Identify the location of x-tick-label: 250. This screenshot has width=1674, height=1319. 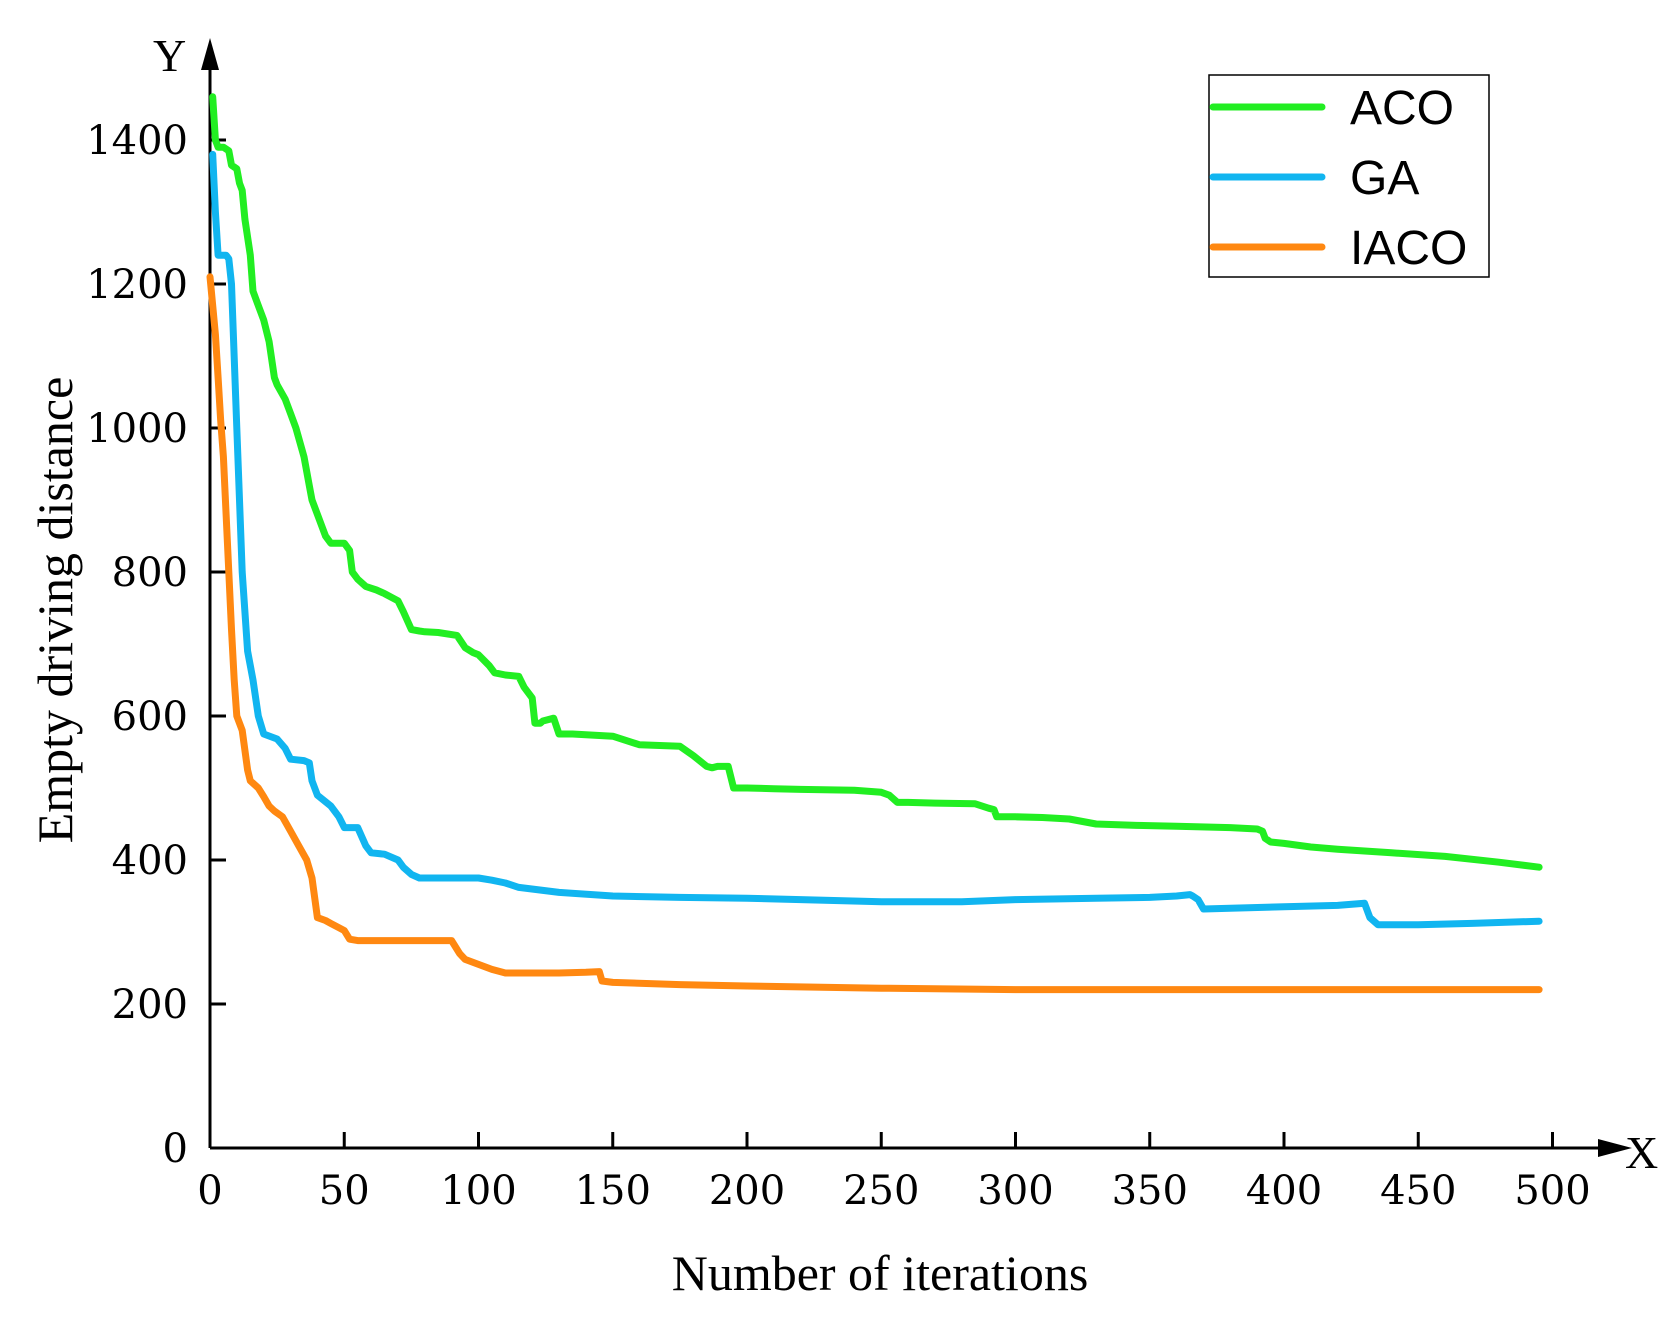
(881, 1191).